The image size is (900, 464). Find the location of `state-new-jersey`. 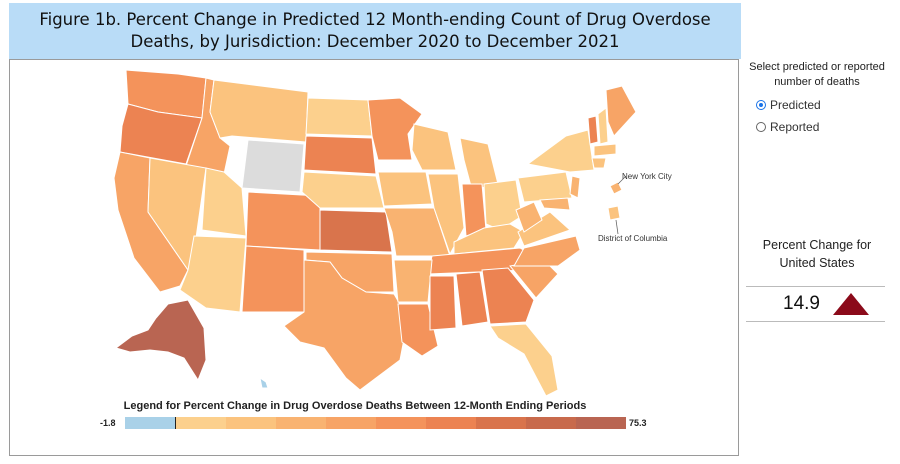

state-new-jersey is located at coordinates (575, 187).